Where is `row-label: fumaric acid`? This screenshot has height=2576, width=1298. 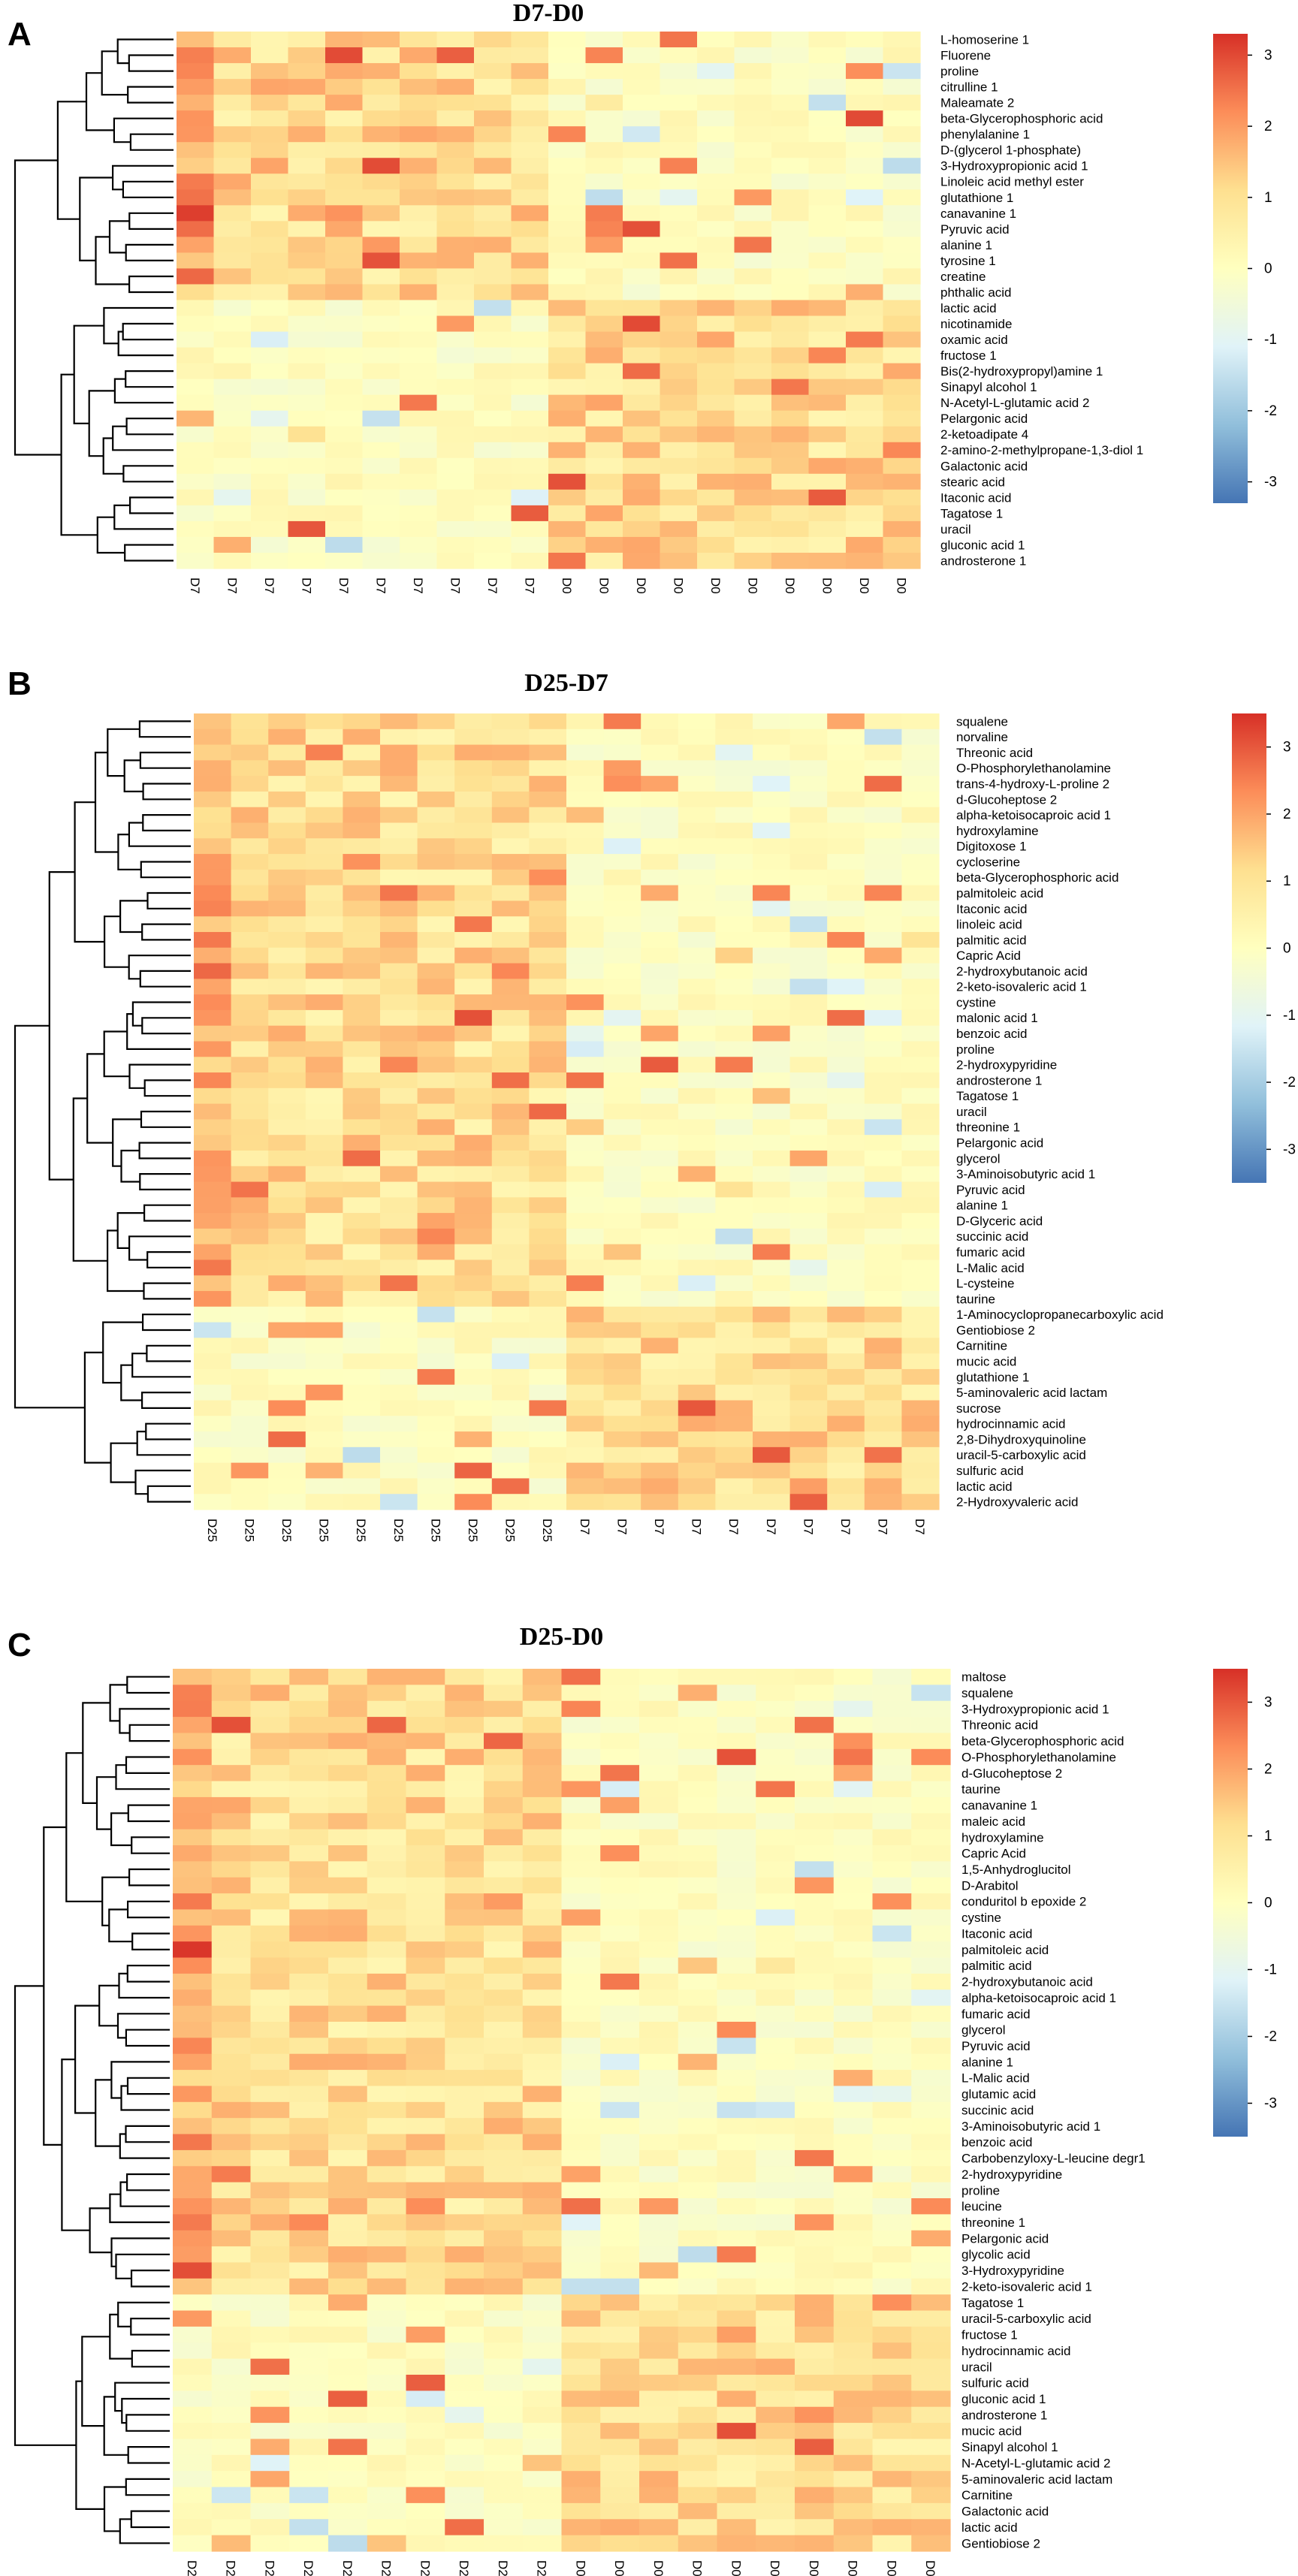 row-label: fumaric acid is located at coordinates (996, 2014).